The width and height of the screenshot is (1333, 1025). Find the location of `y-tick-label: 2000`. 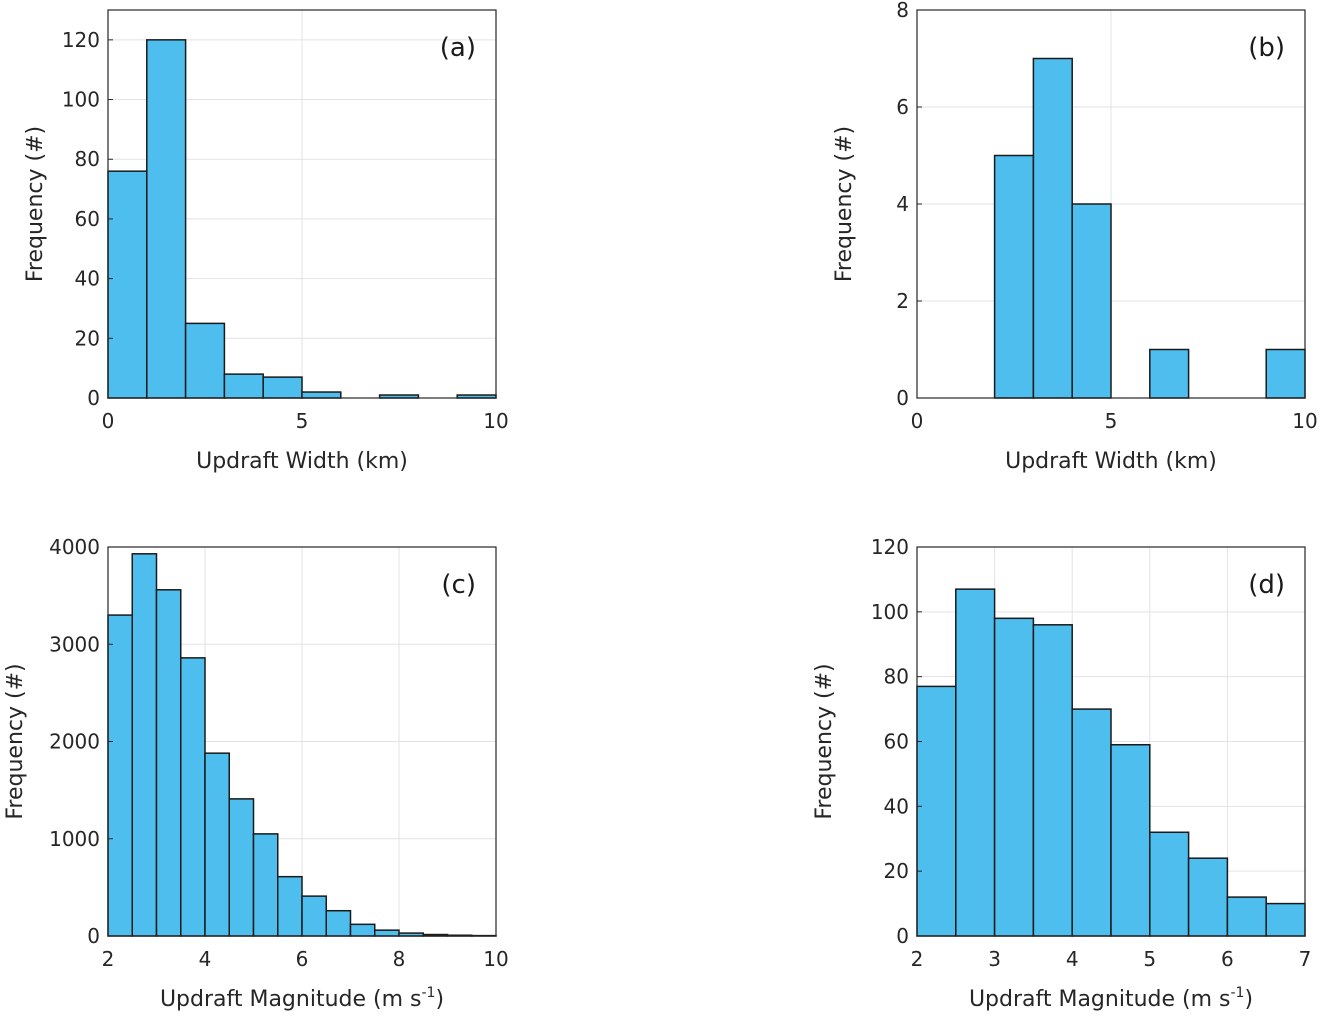

y-tick-label: 2000 is located at coordinates (74, 742).